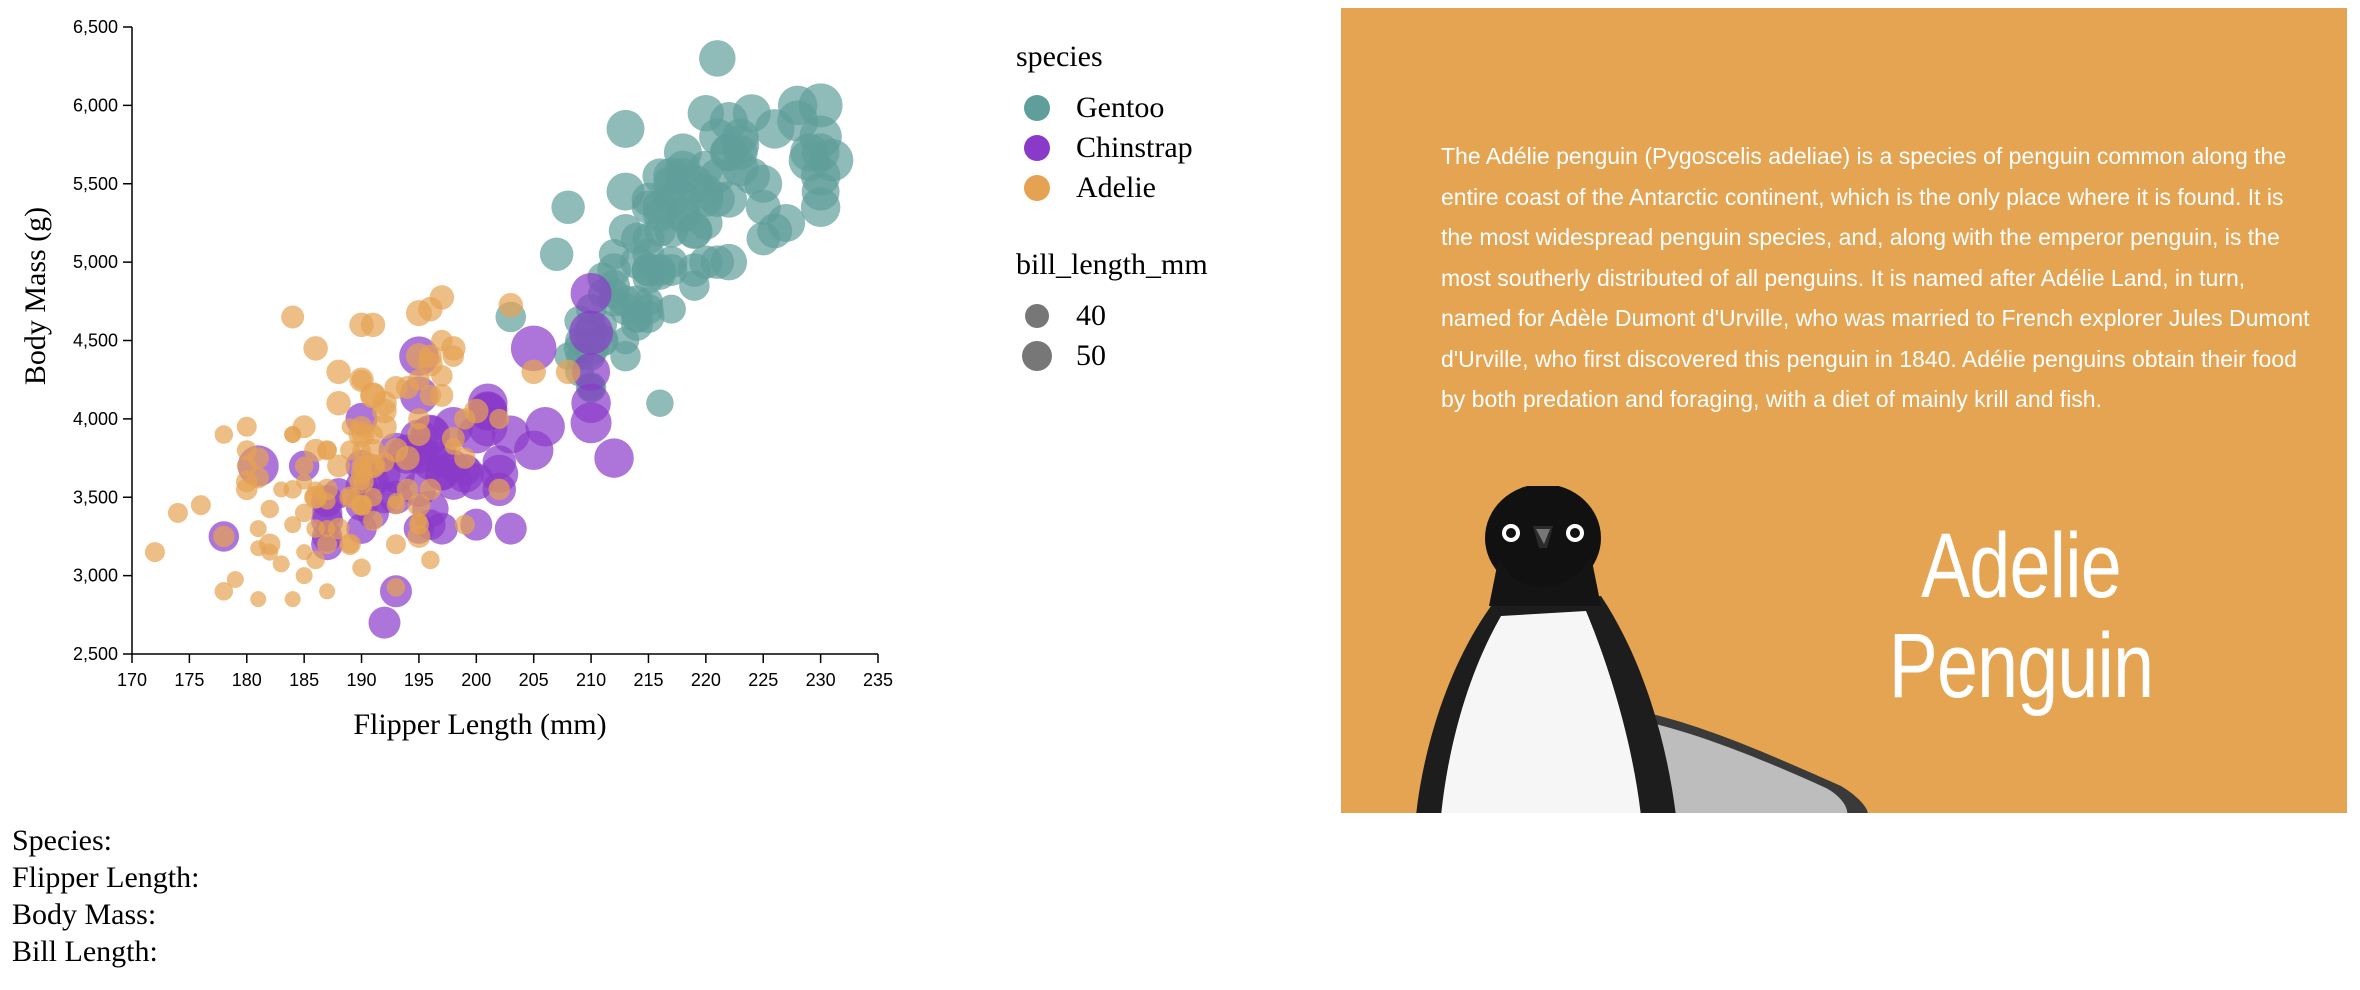 Image resolution: width=2360 pixels, height=990 pixels. I want to click on legend-item-chinstrap: Chinstrap, so click(1112, 148).